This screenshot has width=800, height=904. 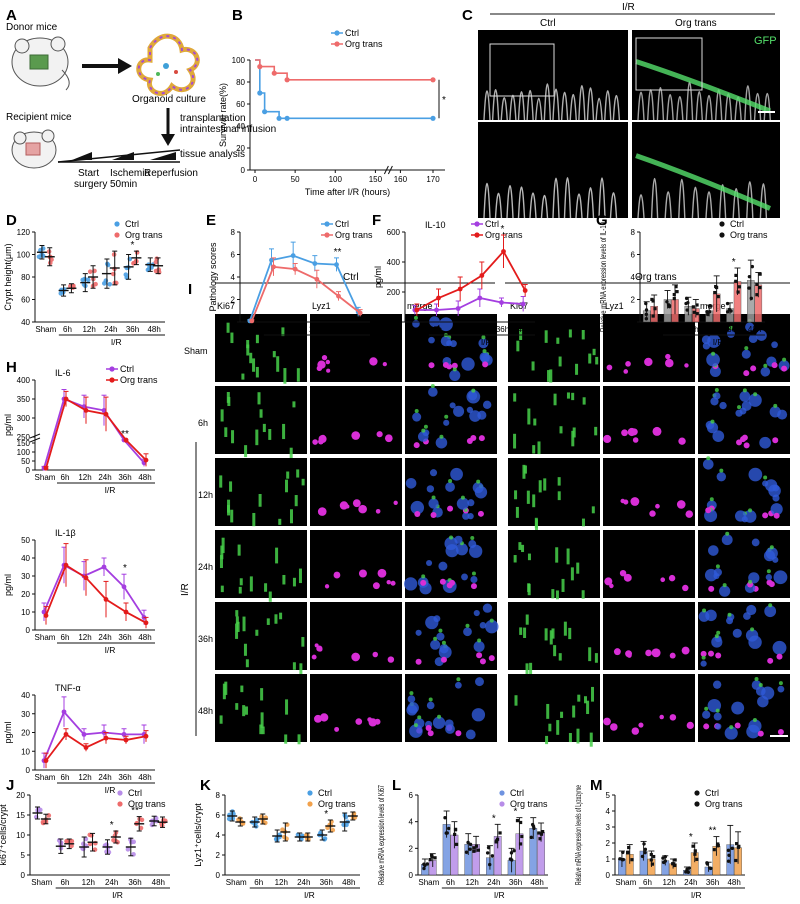 I want to click on y-axis-label: pg/ml, so click(x=8, y=585).